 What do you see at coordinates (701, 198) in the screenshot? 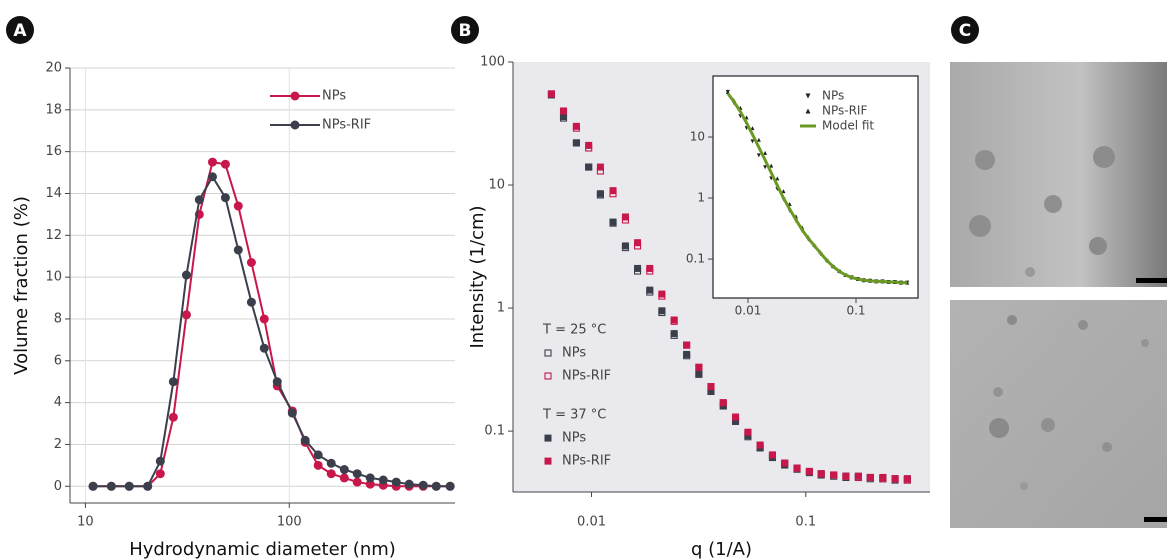
I see `y-tick-label: 1` at bounding box center [701, 198].